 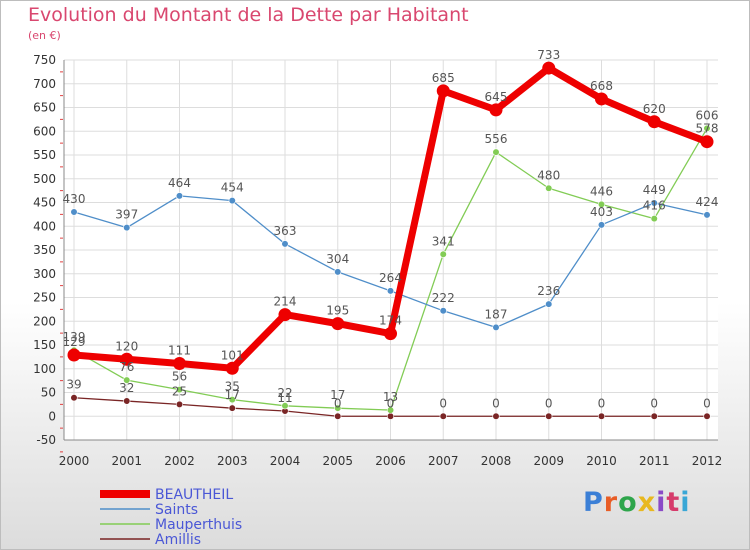 I want to click on logo-letter: P, so click(x=593, y=502).